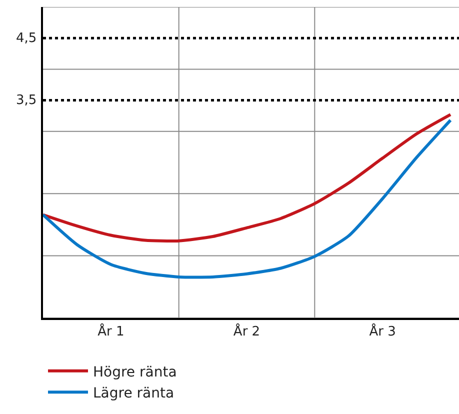  Describe the element at coordinates (26, 38) in the screenshot. I see `ref-line-label: 4,5` at that location.